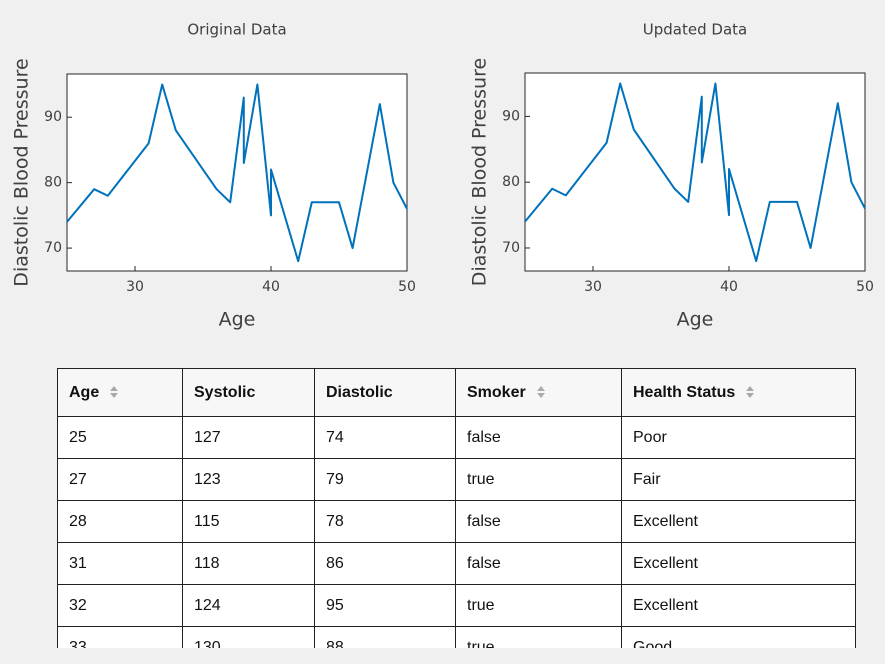  Describe the element at coordinates (248, 637) in the screenshot. I see `table-cell: 130` at that location.